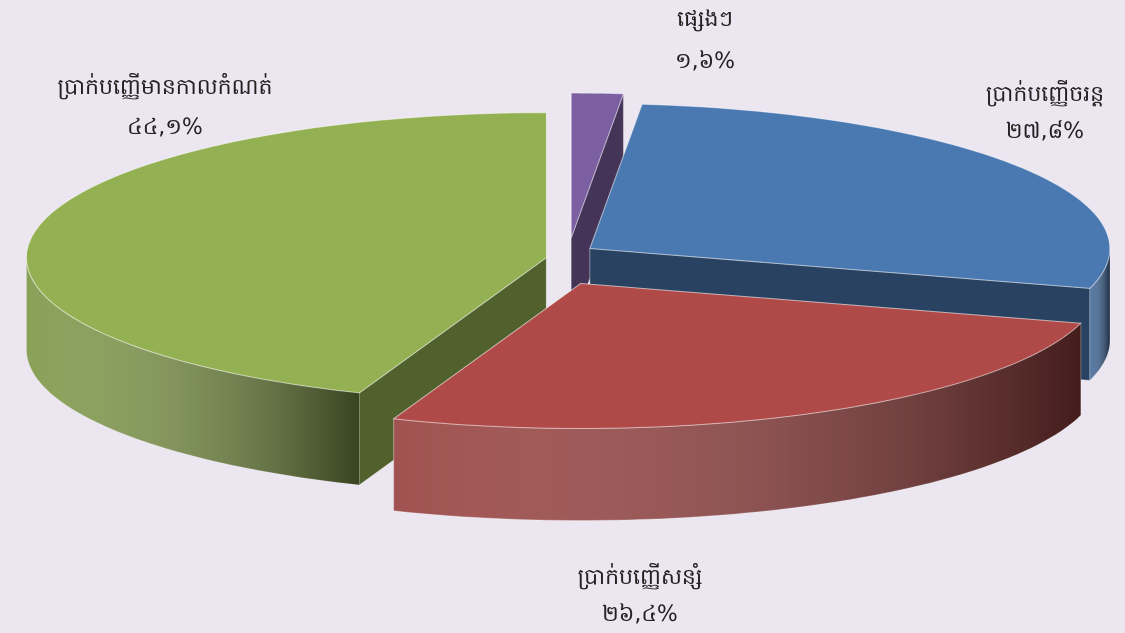  Describe the element at coordinates (705, 19) in the screenshot. I see `slice-label: ផ្សេងៗ` at that location.